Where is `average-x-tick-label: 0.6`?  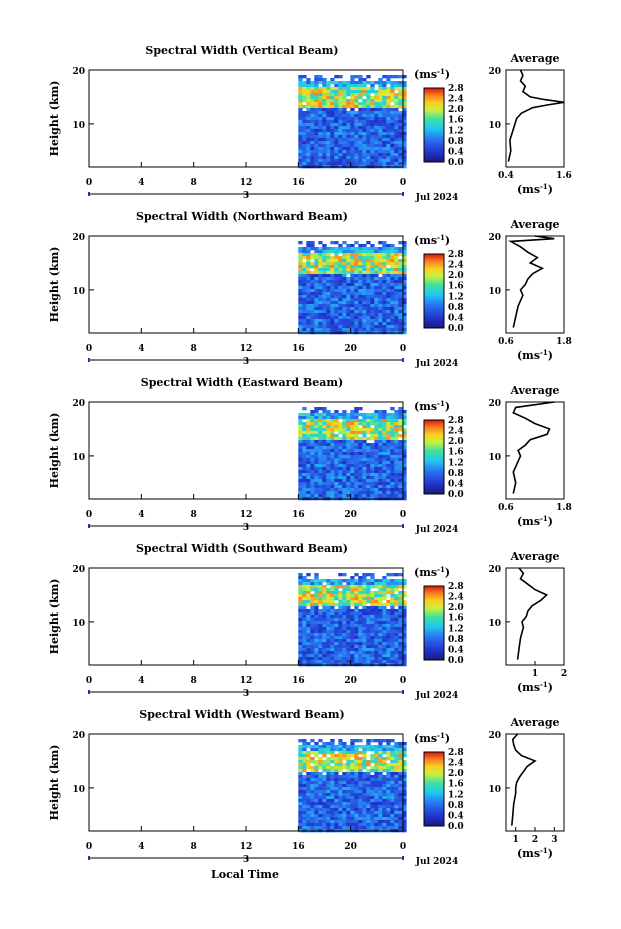
average-x-tick-label: 0.6 is located at coordinates (506, 342).